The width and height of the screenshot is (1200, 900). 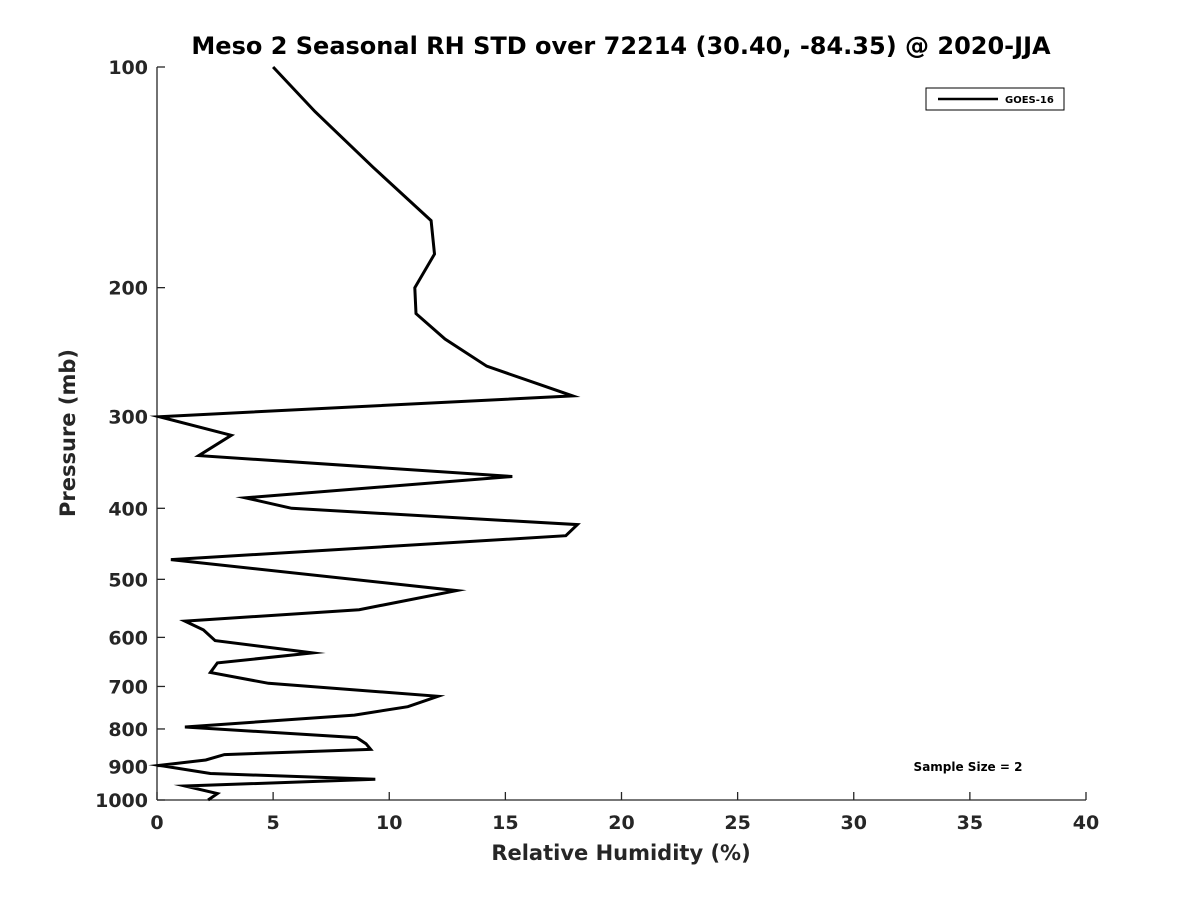 What do you see at coordinates (968, 767) in the screenshot?
I see `sample-size-annotation: Sample Size = 2` at bounding box center [968, 767].